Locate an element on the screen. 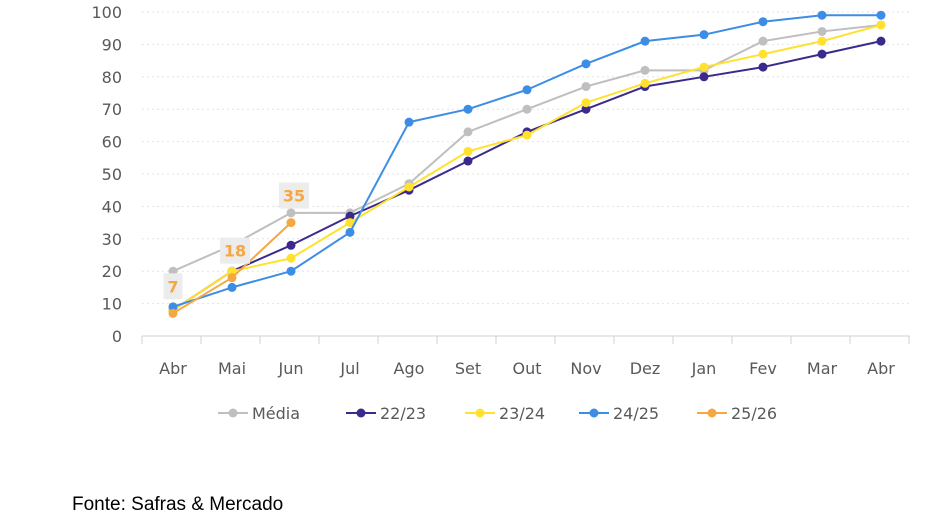  legend-label: 25/26 is located at coordinates (754, 413).